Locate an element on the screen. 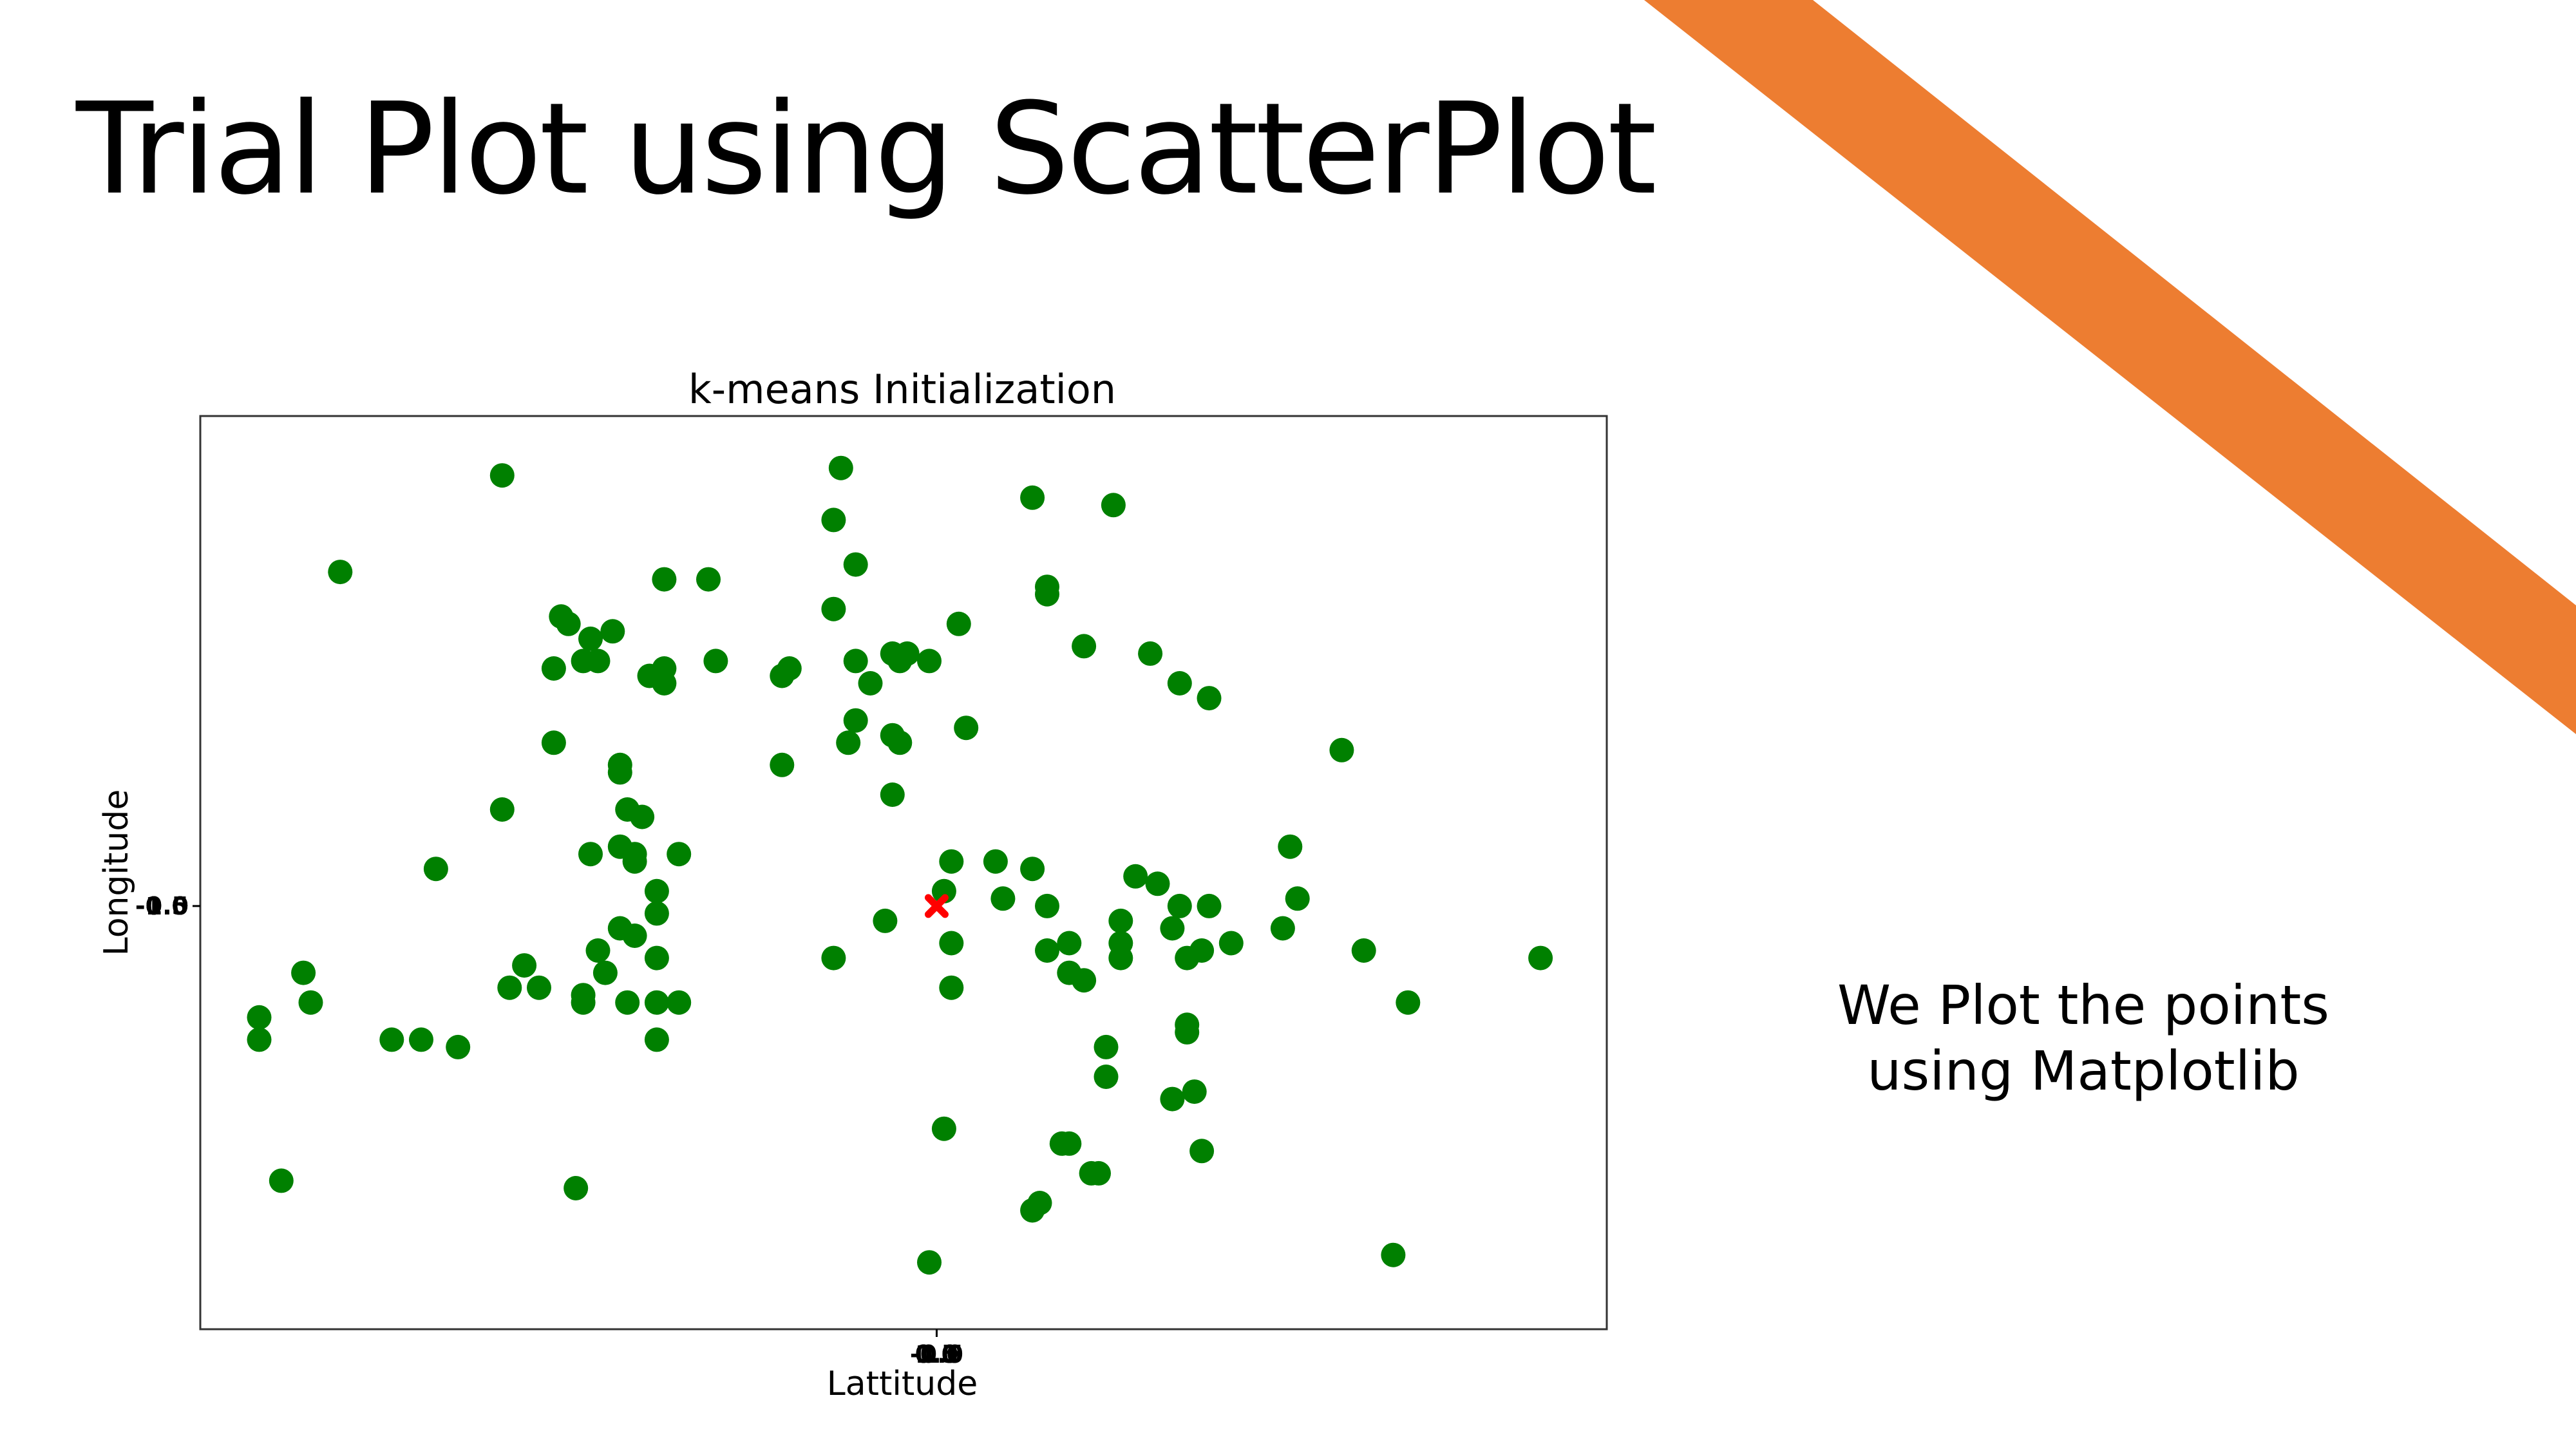 The width and height of the screenshot is (2576, 1449). side-note-line-1: We Plot the points is located at coordinates (2083, 1006).